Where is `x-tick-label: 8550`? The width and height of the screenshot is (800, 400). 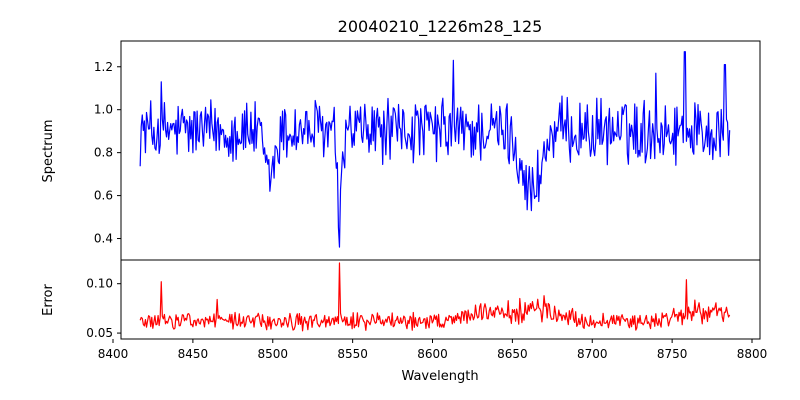
x-tick-label: 8550 is located at coordinates (352, 354).